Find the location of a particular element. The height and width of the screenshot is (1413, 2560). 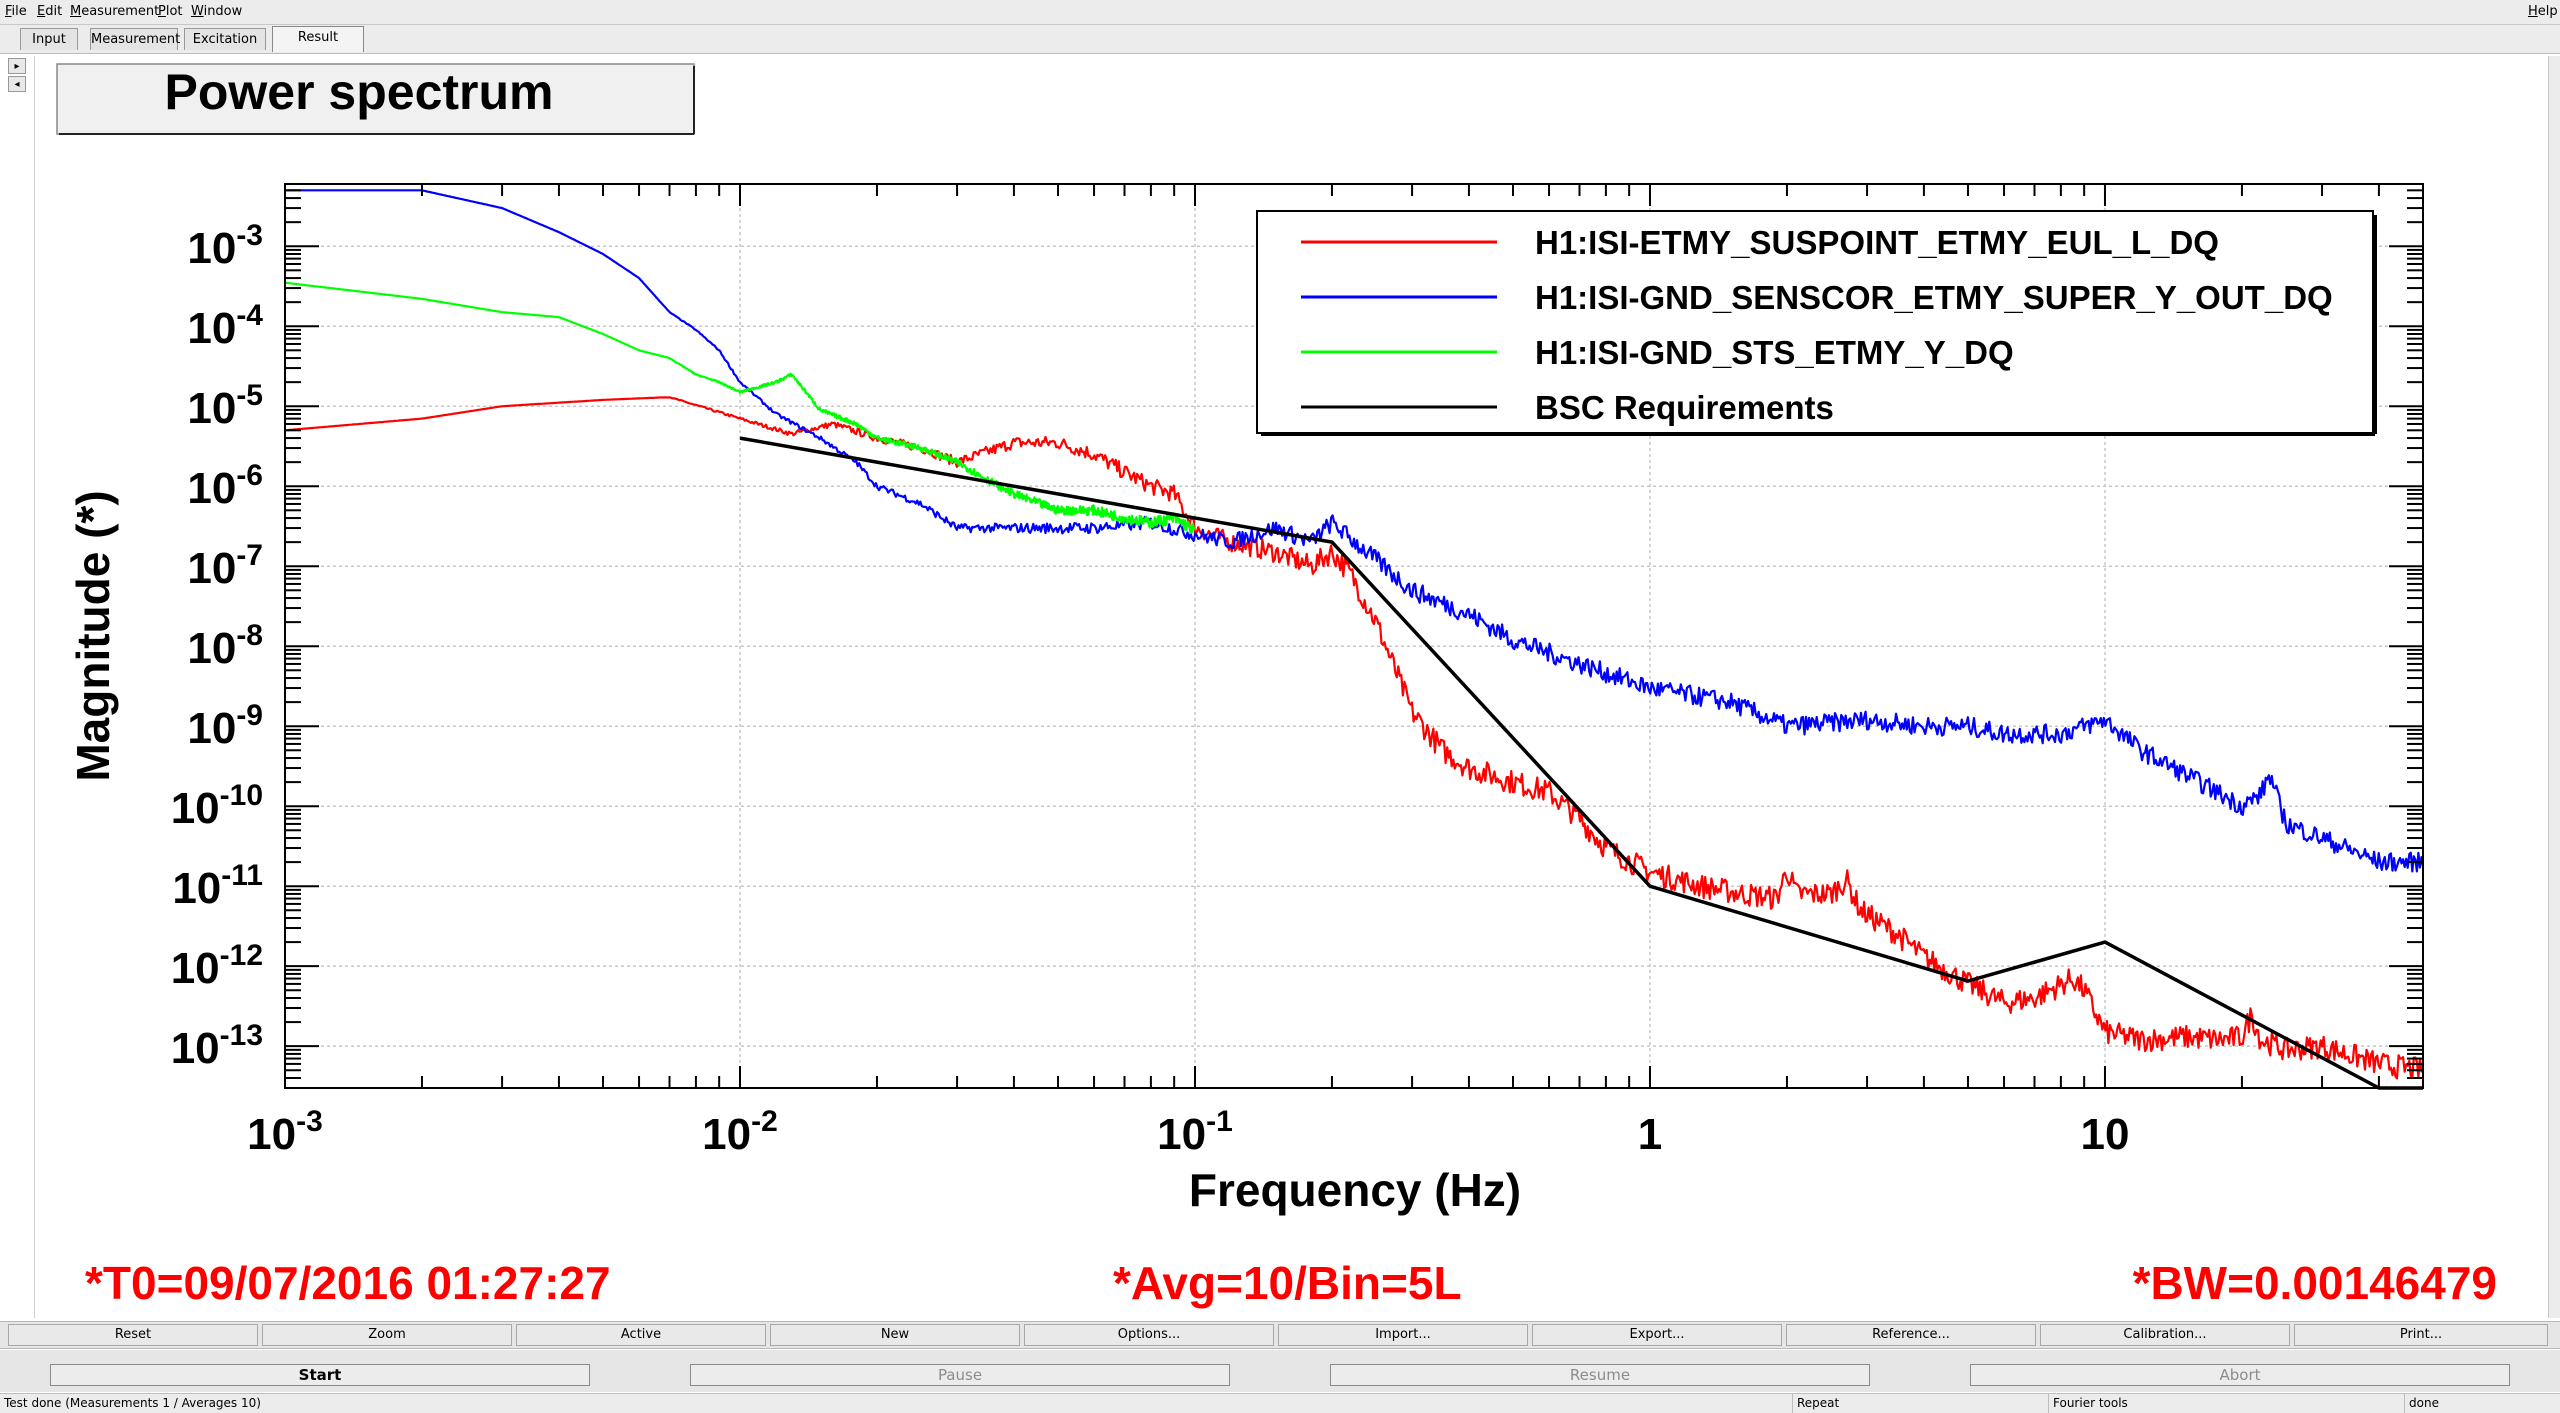

y-tick-label: 10⁻⁵ is located at coordinates (225, 406).